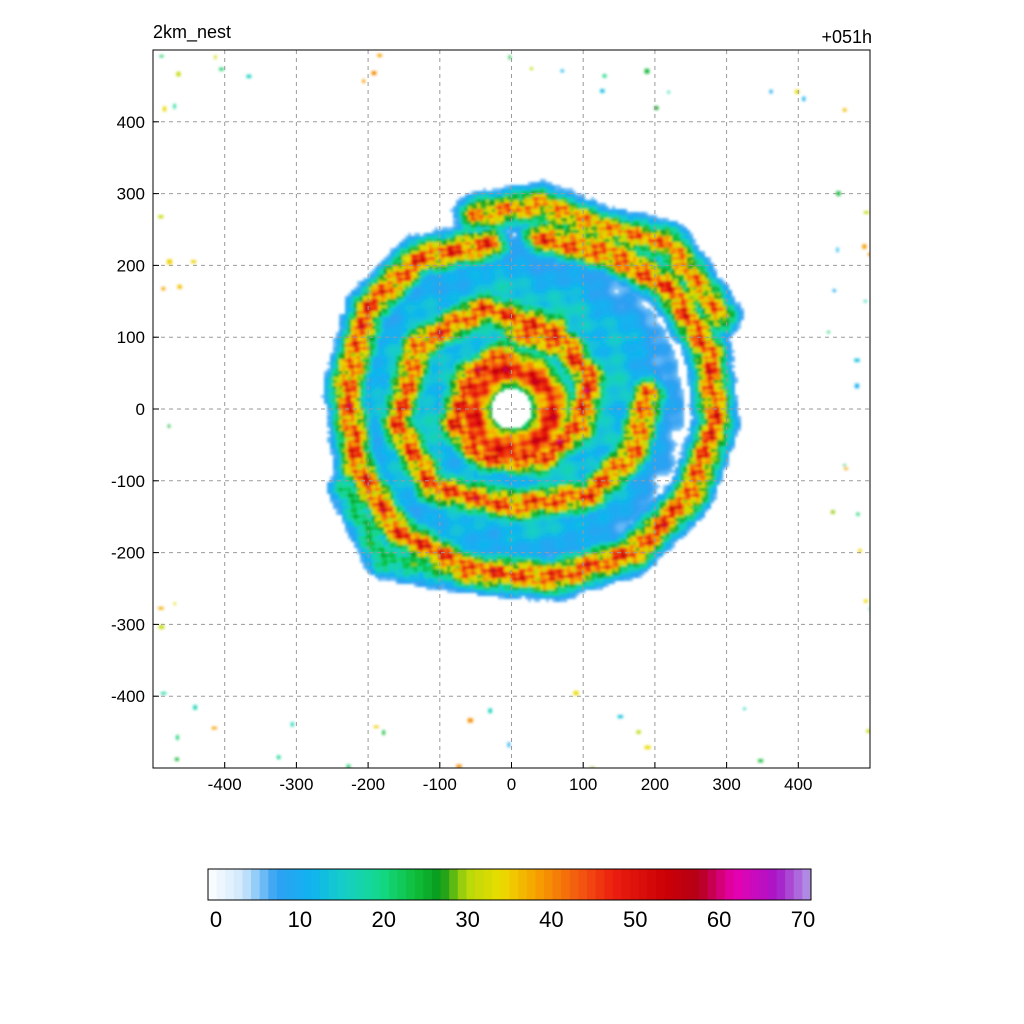 This screenshot has height=1024, width=1024. What do you see at coordinates (300, 919) in the screenshot?
I see `colorbar-tick-label: 10` at bounding box center [300, 919].